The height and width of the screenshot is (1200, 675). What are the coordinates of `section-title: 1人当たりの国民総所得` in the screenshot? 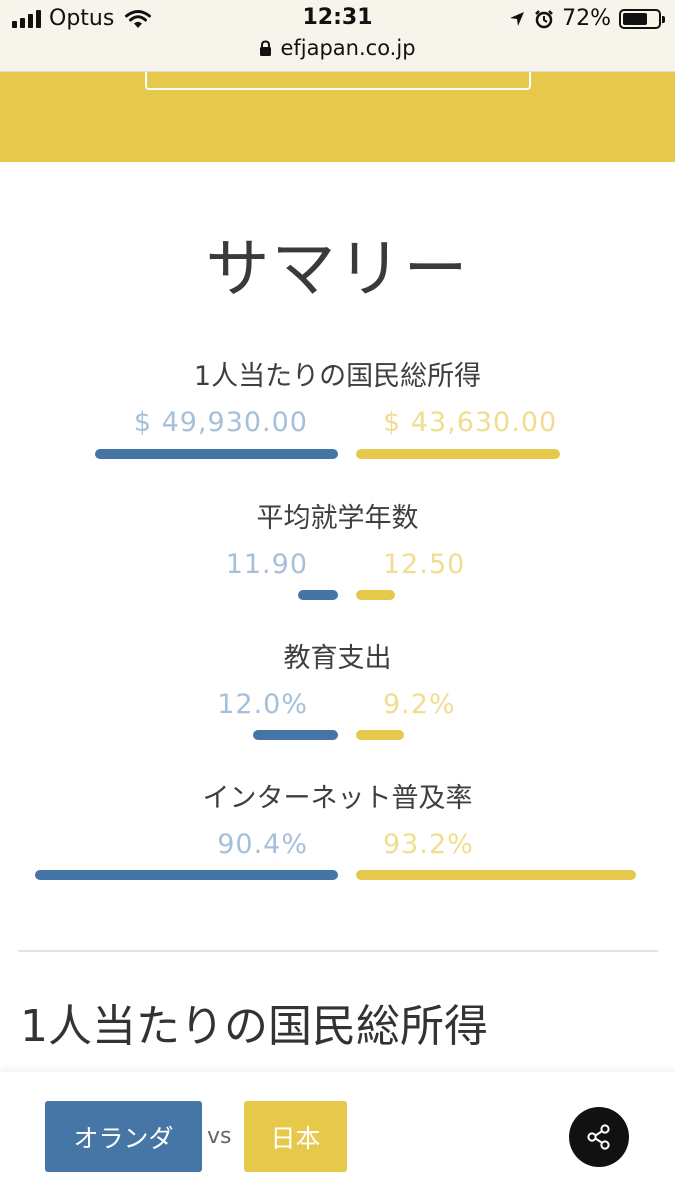 It's located at (254, 1026).